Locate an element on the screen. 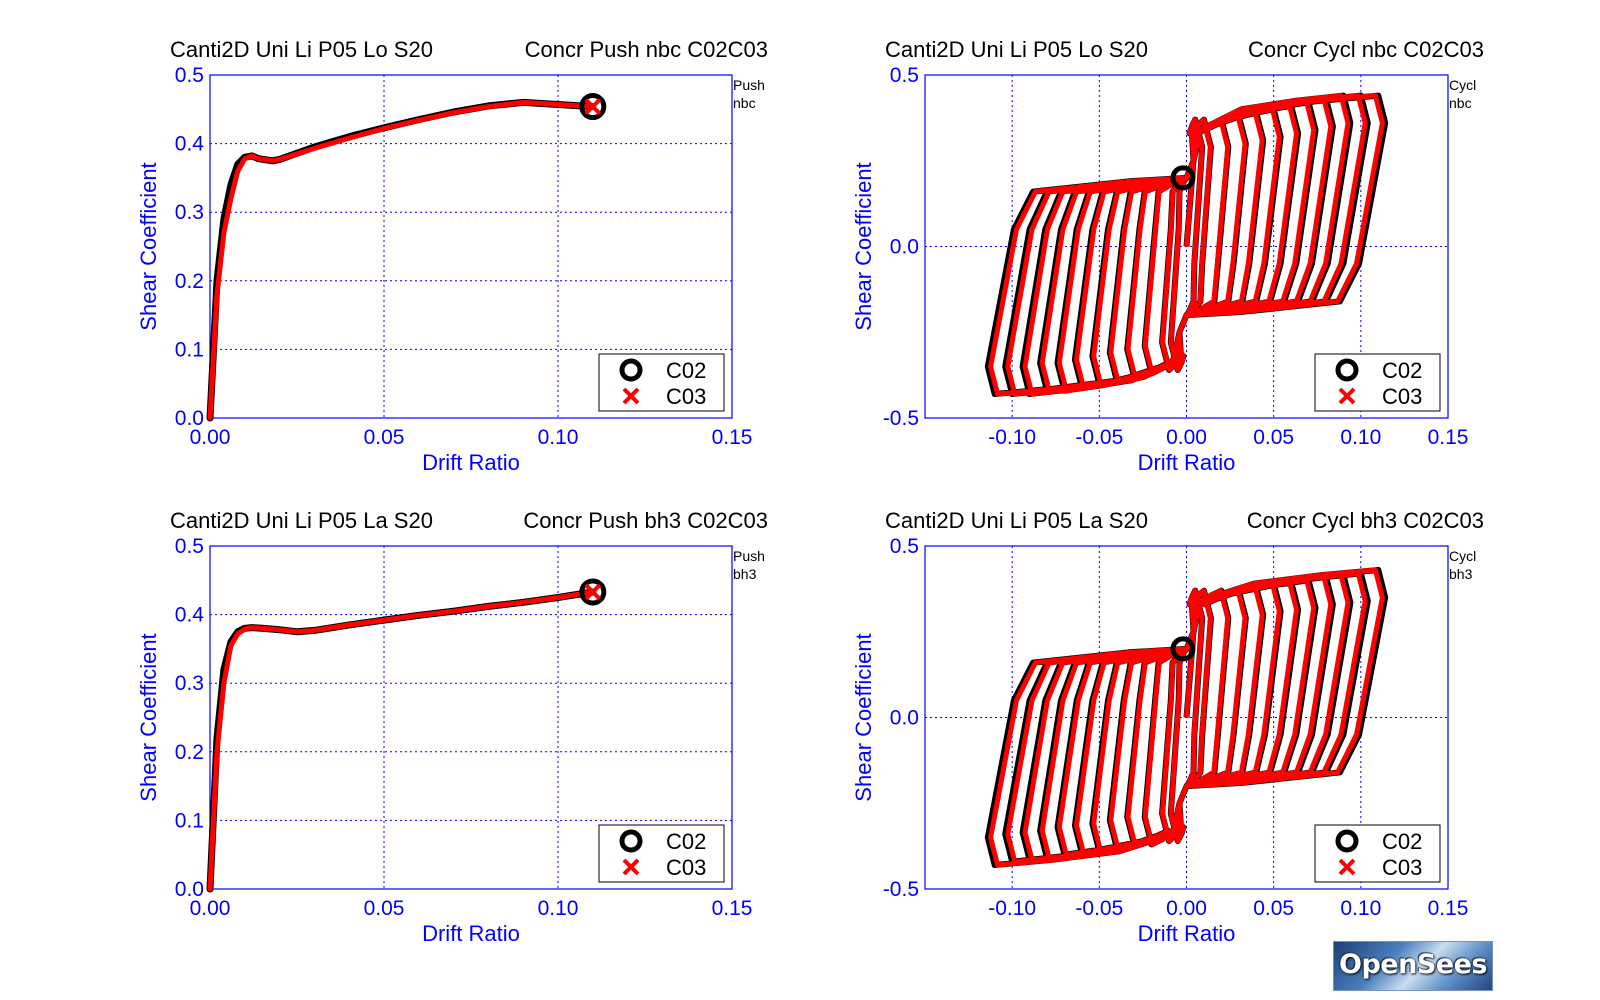  chart-title-left: Canti2D Uni Li P05 Lo S20 is located at coordinates (301, 49).